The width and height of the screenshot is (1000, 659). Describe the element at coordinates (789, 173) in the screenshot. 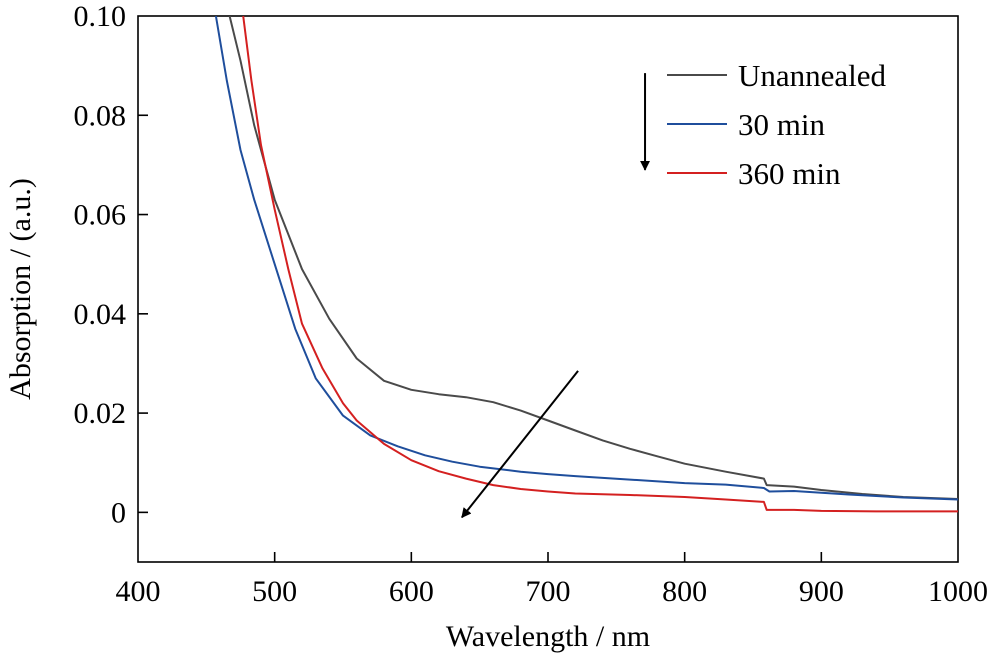

I see `legend-label: 360 min` at that location.